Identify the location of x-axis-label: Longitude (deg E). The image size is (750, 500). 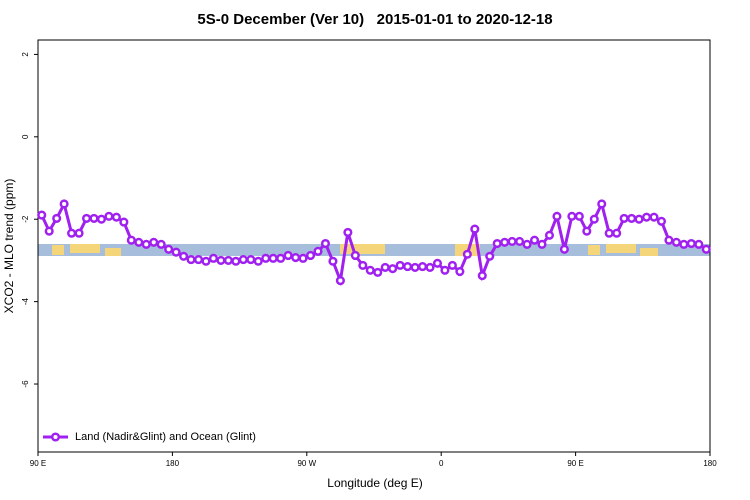
(374, 483).